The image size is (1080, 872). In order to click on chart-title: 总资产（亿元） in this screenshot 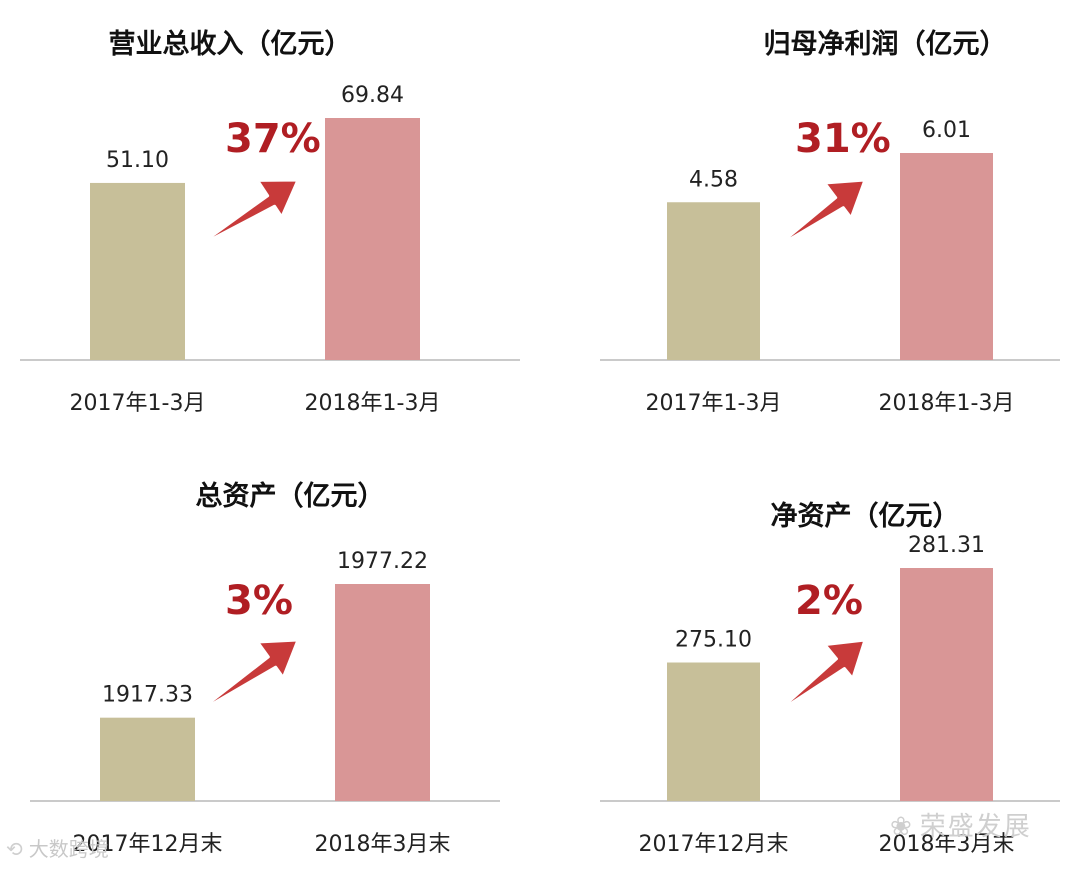, I will do `click(290, 496)`.